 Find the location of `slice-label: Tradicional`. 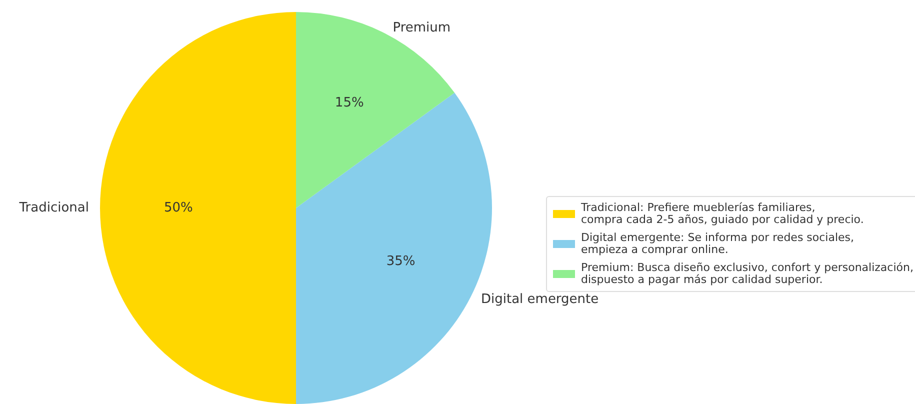

slice-label: Tradicional is located at coordinates (53, 208).